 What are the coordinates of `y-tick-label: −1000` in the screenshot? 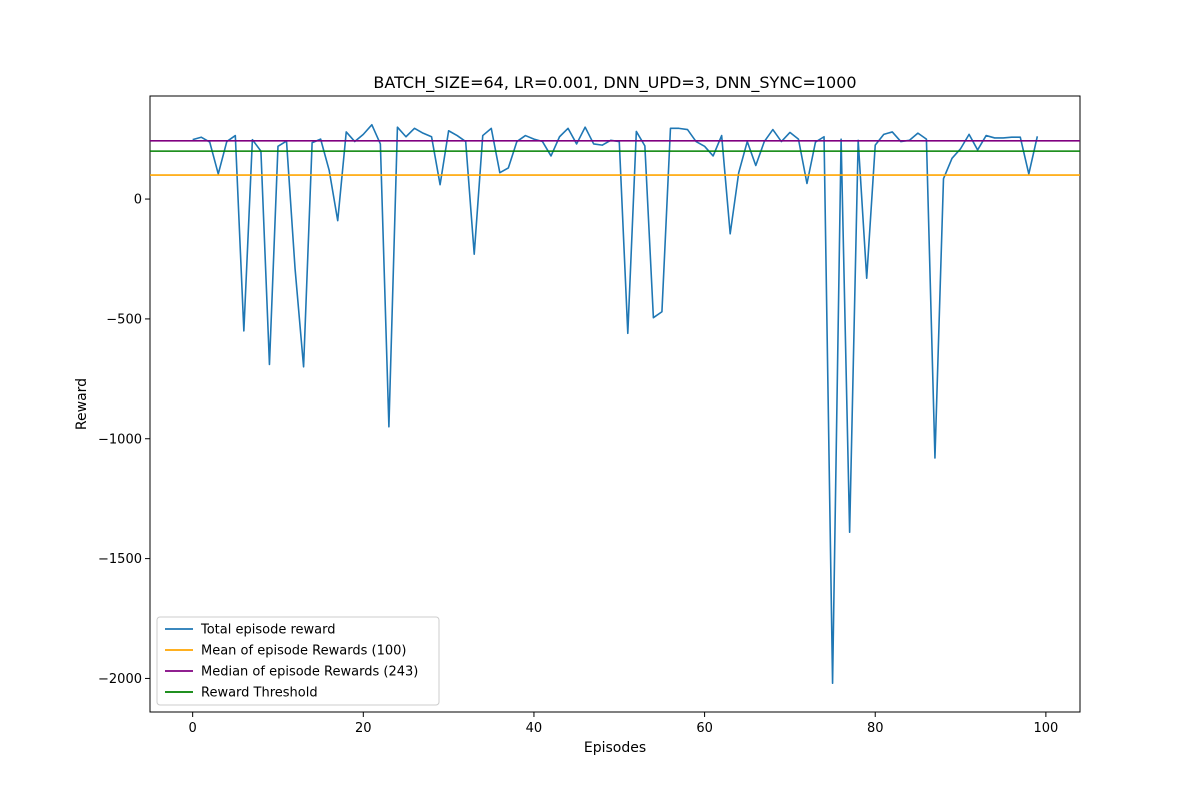 It's located at (120, 439).